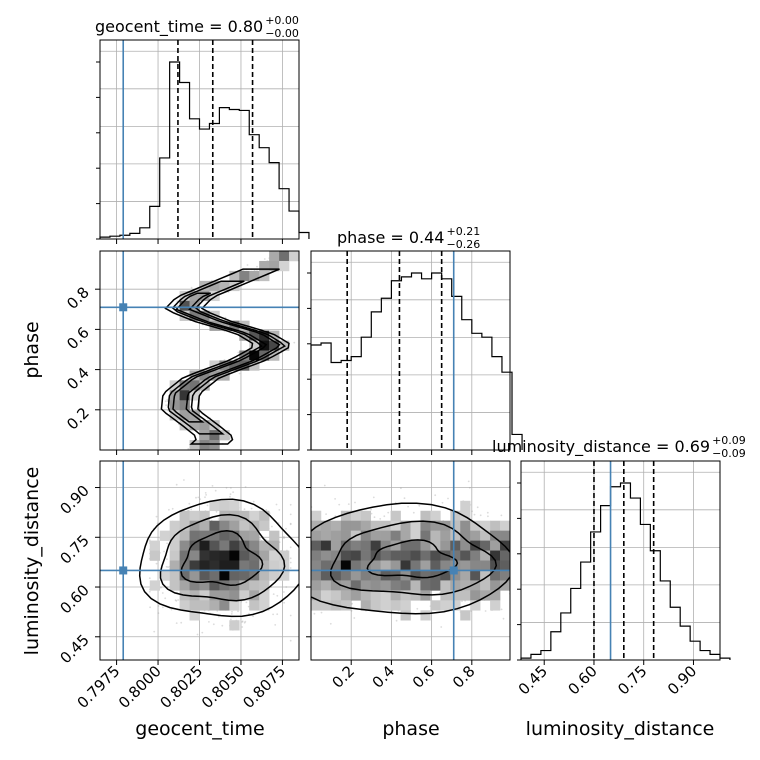  What do you see at coordinates (390, 237) in the screenshot?
I see `title-text: phase = 0.44` at bounding box center [390, 237].